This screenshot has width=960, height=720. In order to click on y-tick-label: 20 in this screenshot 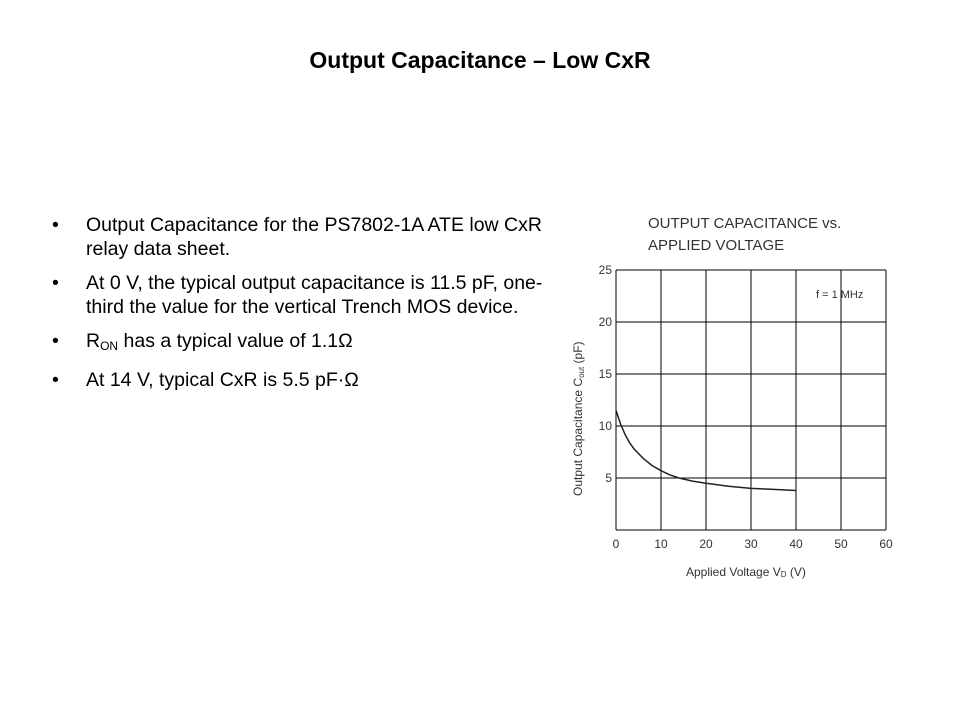, I will do `click(606, 322)`.